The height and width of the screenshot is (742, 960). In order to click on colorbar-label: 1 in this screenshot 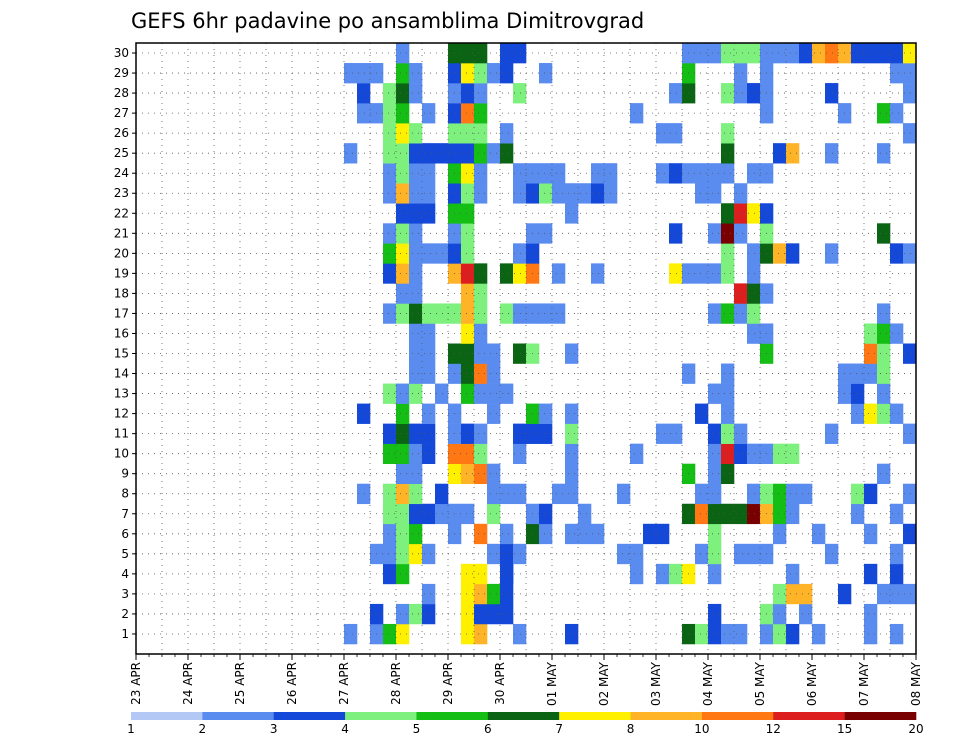, I will do `click(131, 729)`.